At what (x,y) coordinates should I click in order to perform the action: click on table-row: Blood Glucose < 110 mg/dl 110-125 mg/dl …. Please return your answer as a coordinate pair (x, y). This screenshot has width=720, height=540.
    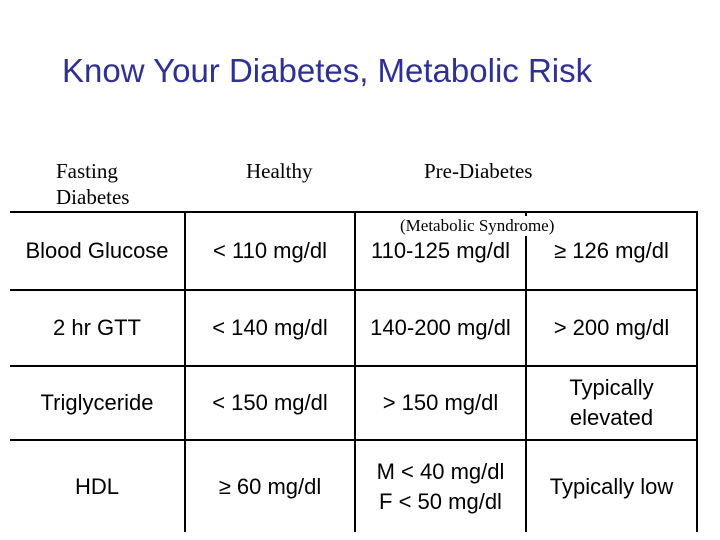
    Looking at the image, I should click on (354, 251).